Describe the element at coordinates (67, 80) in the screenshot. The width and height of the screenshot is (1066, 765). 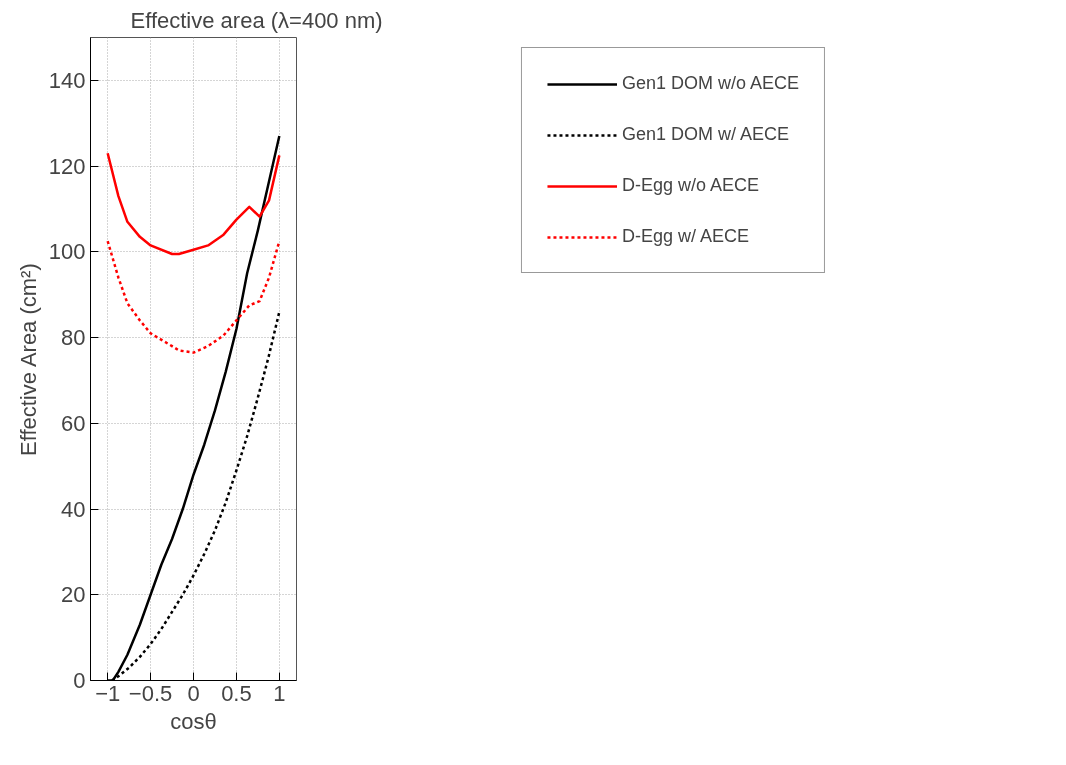
I see `y-tick-label: 140` at that location.